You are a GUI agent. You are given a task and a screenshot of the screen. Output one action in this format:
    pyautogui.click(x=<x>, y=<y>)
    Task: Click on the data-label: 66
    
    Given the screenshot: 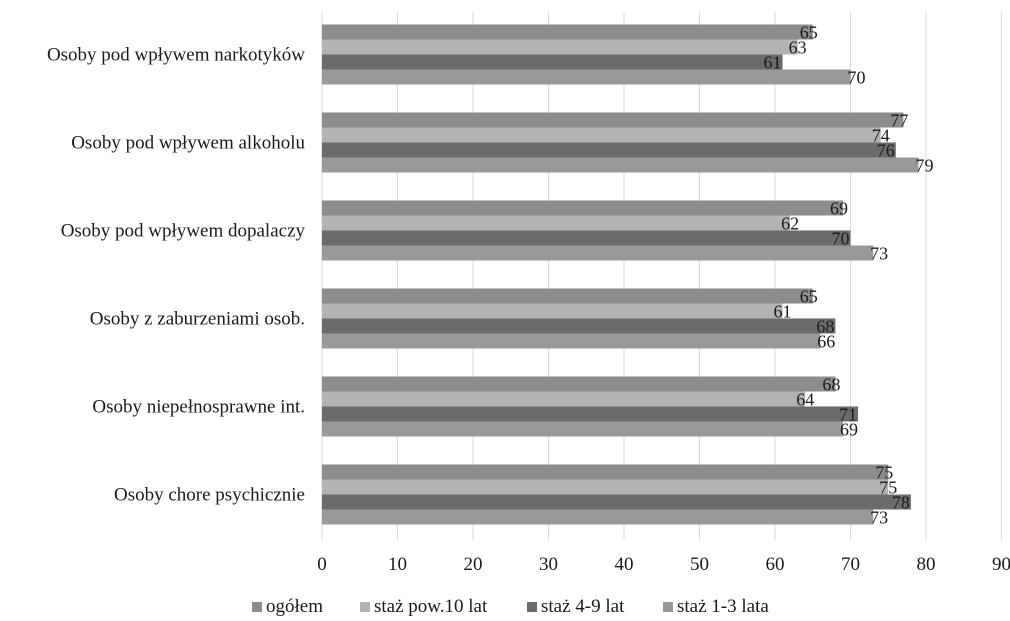 What is the action you would take?
    pyautogui.click(x=826, y=342)
    